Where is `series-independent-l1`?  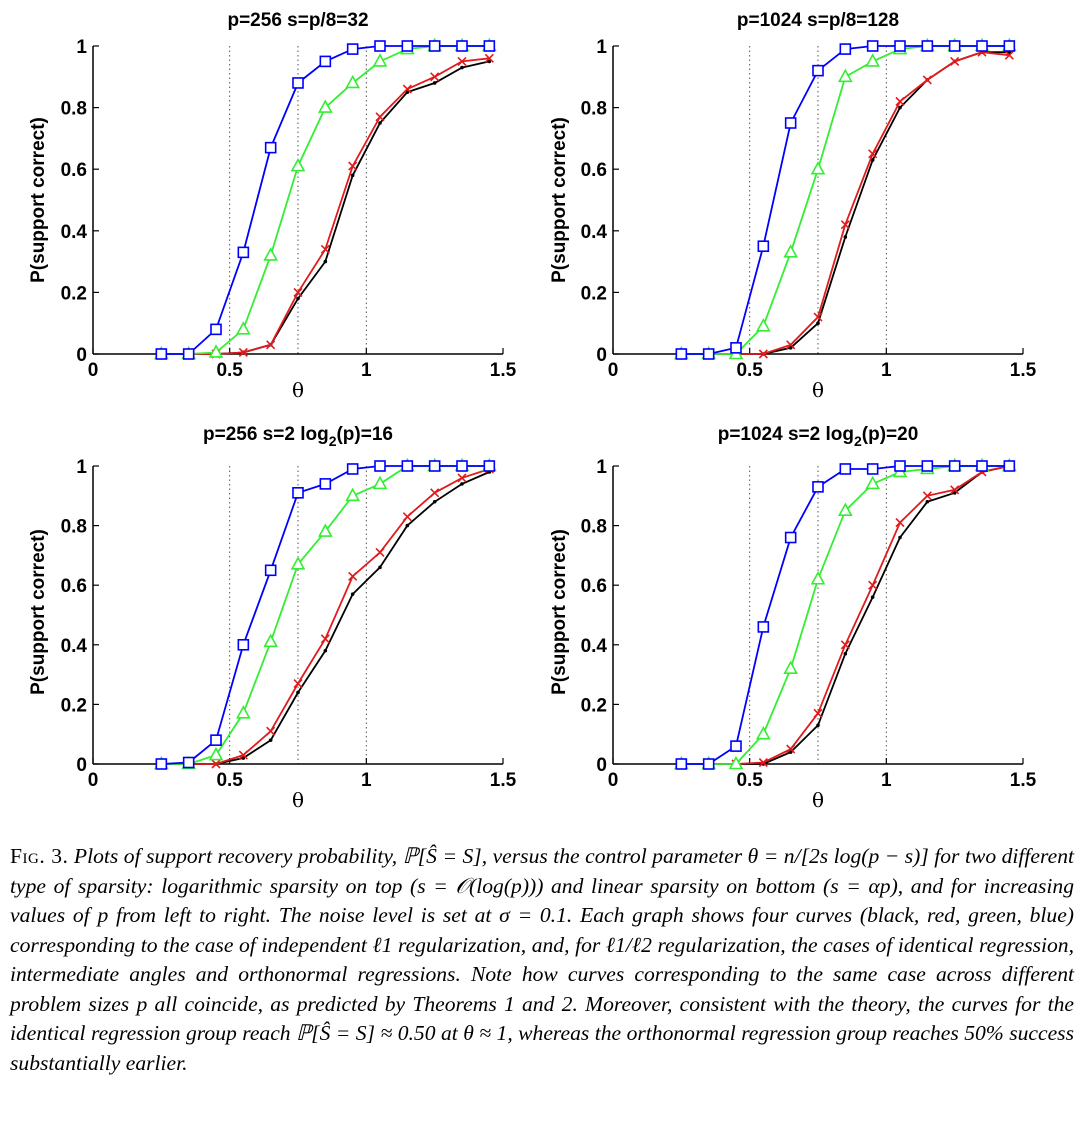
series-independent-l1 is located at coordinates (325, 618).